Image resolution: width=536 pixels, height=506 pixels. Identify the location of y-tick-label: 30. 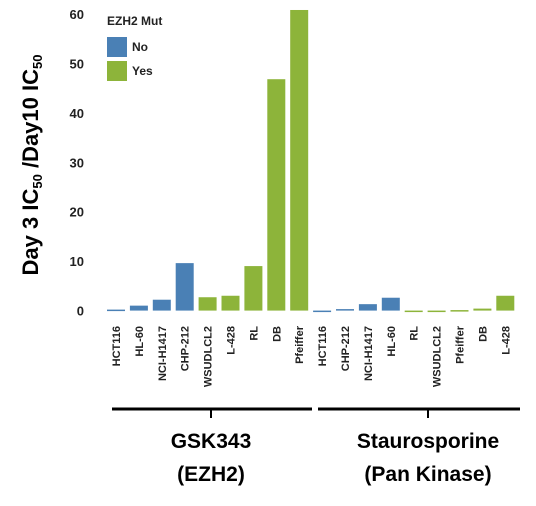
(77, 162).